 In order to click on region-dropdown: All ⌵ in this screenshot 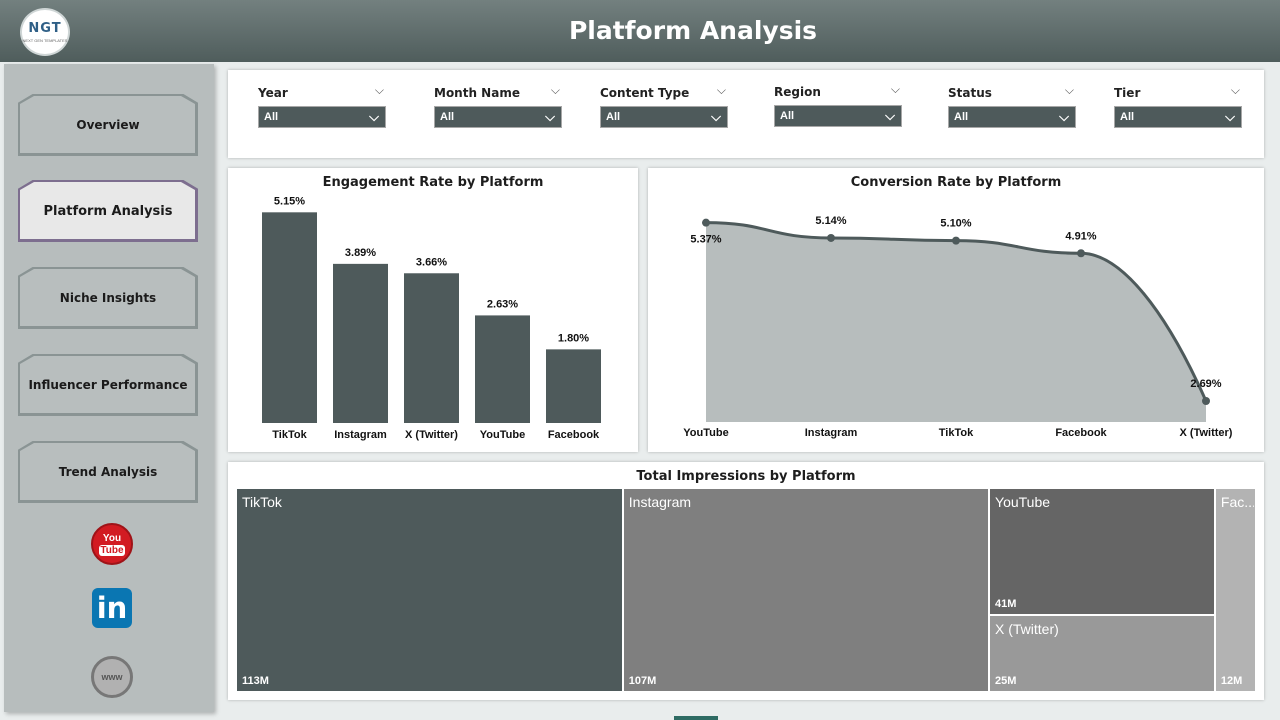, I will do `click(838, 116)`.